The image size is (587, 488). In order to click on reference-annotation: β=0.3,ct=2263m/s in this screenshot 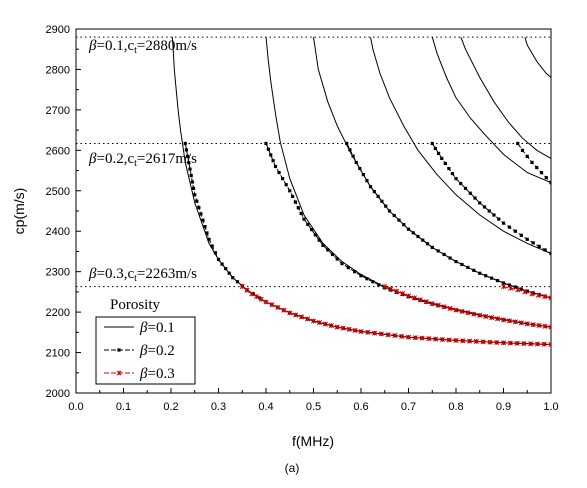, I will do `click(142, 275)`.